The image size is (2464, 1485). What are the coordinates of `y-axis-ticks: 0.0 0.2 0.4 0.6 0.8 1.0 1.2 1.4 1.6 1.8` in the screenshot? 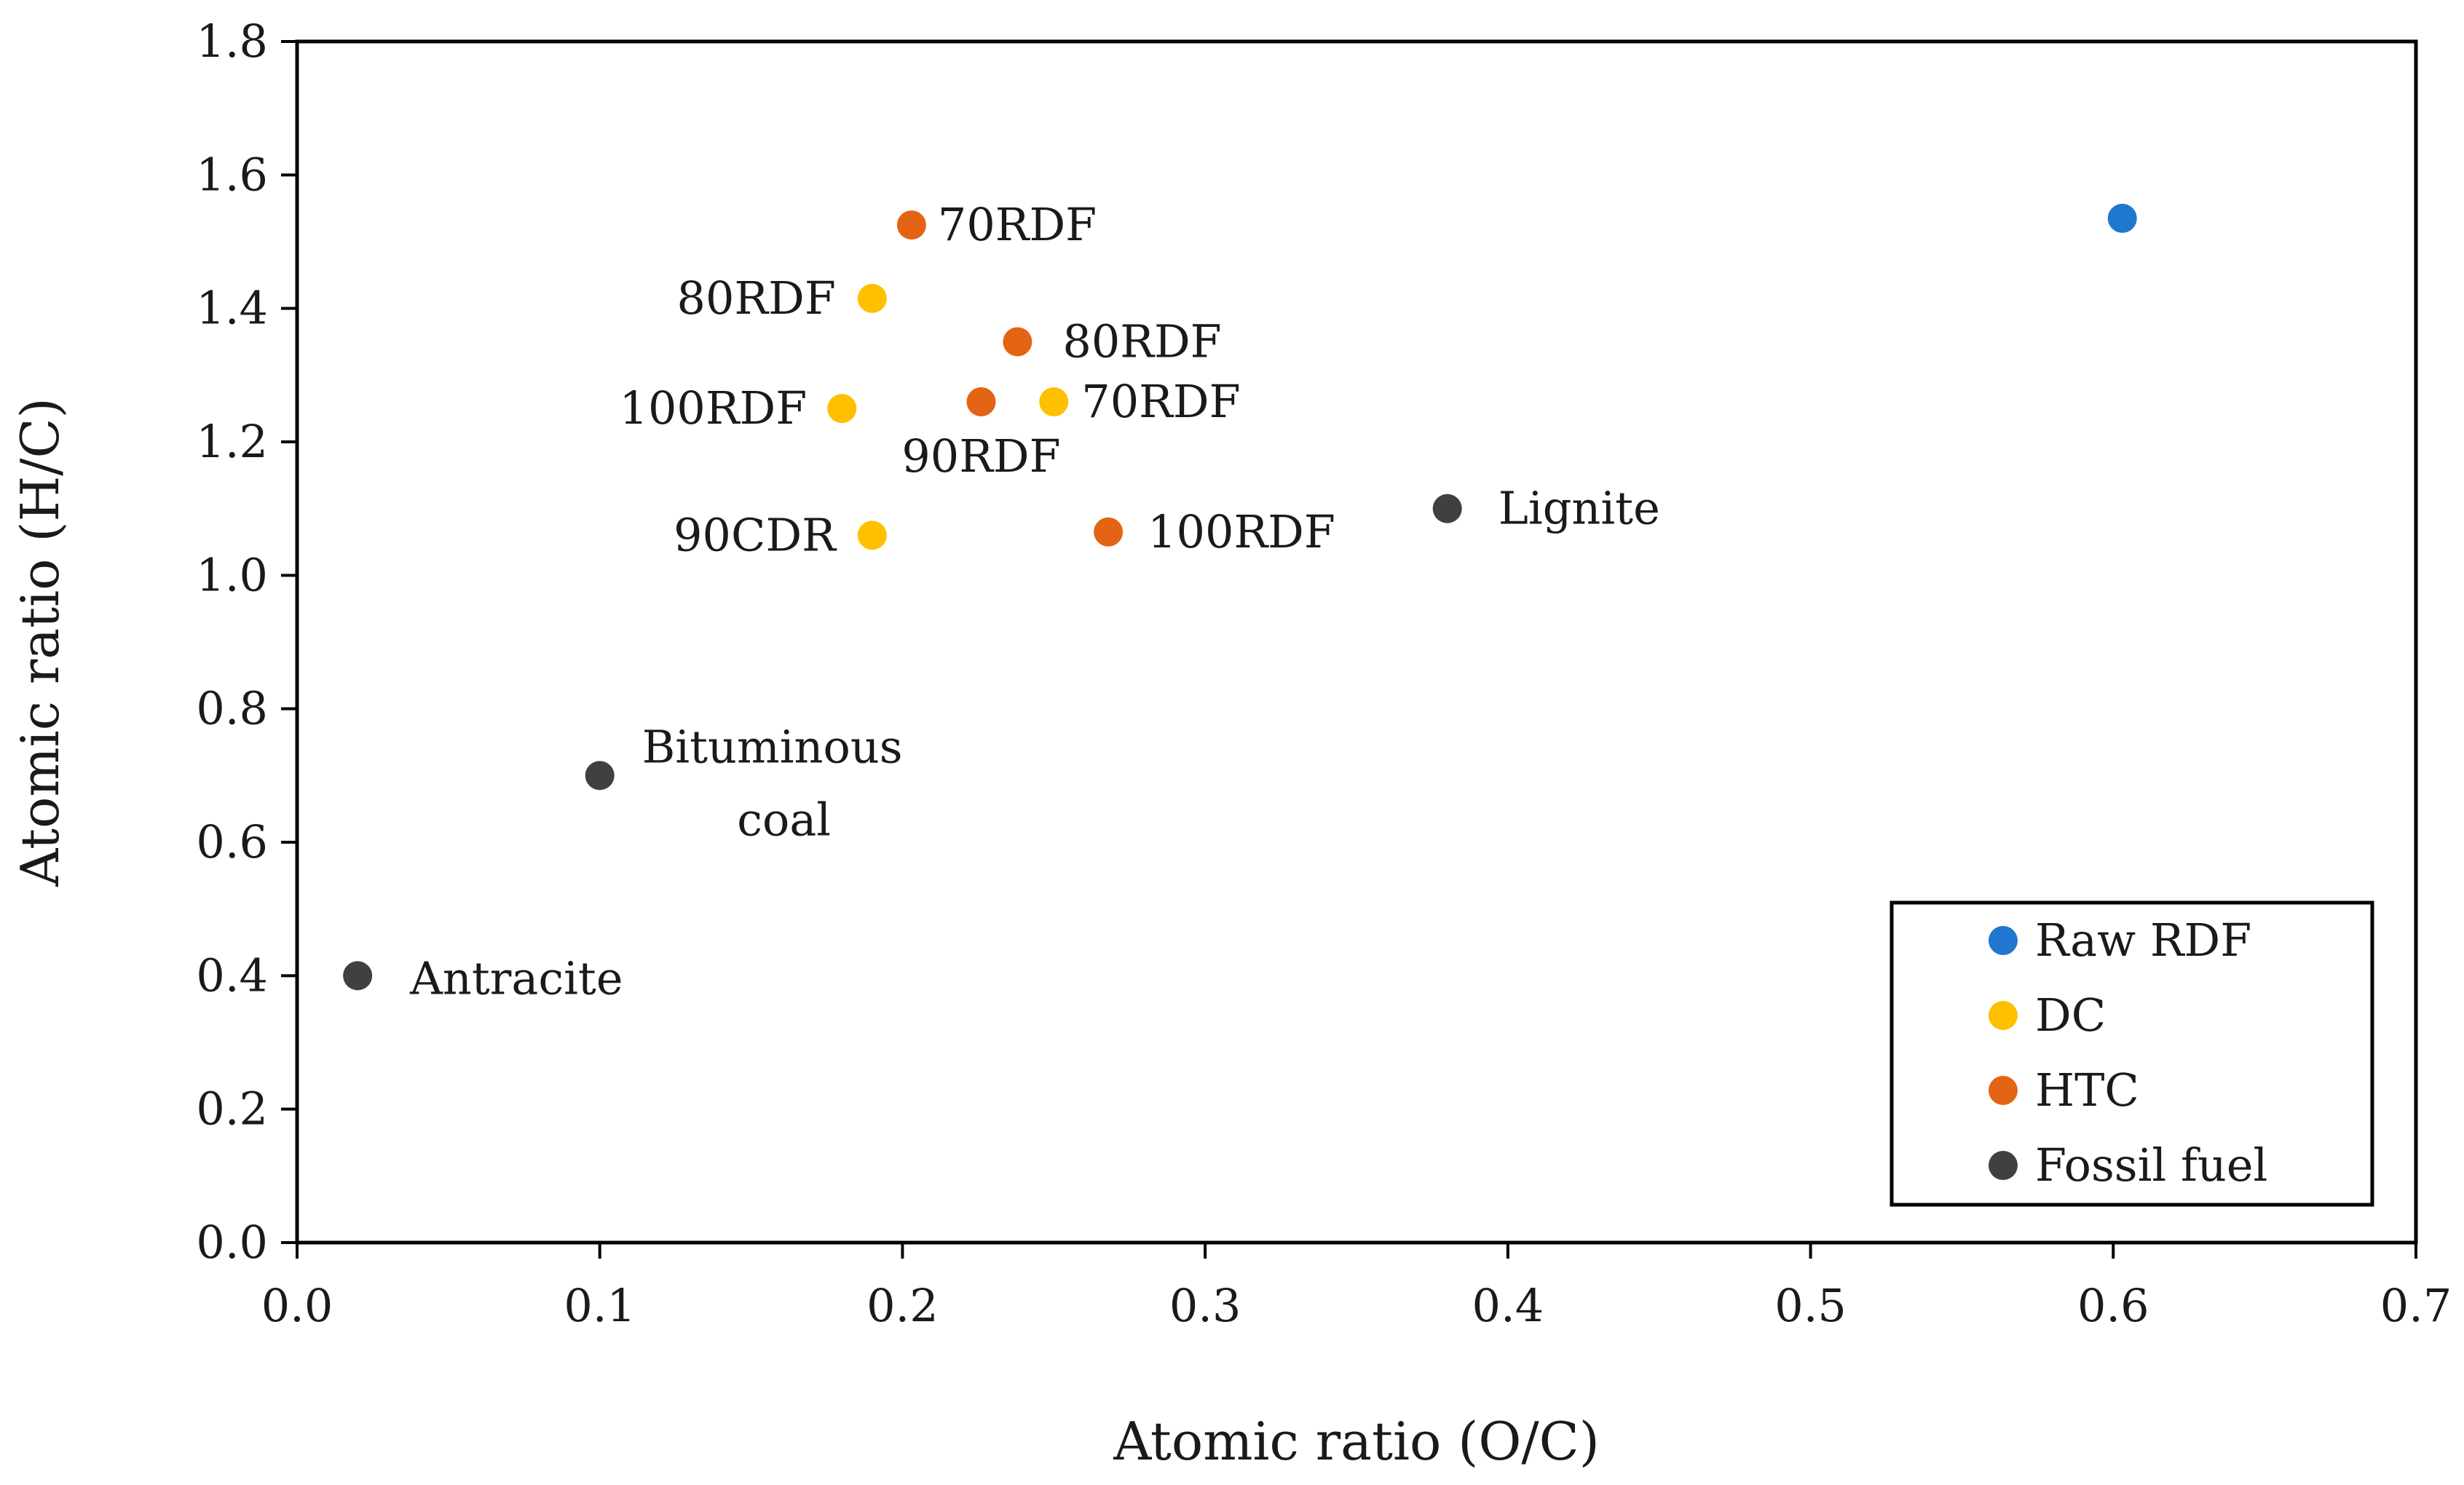 It's located at (247, 642).